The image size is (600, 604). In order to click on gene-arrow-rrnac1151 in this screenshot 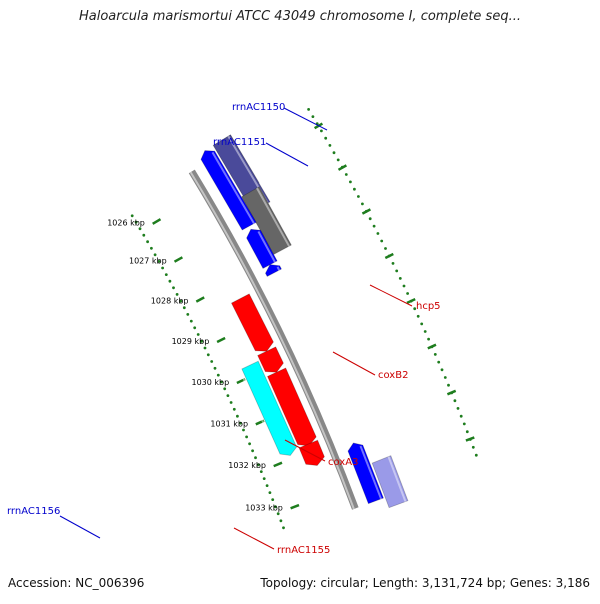, I will do `click(262, 248)`.